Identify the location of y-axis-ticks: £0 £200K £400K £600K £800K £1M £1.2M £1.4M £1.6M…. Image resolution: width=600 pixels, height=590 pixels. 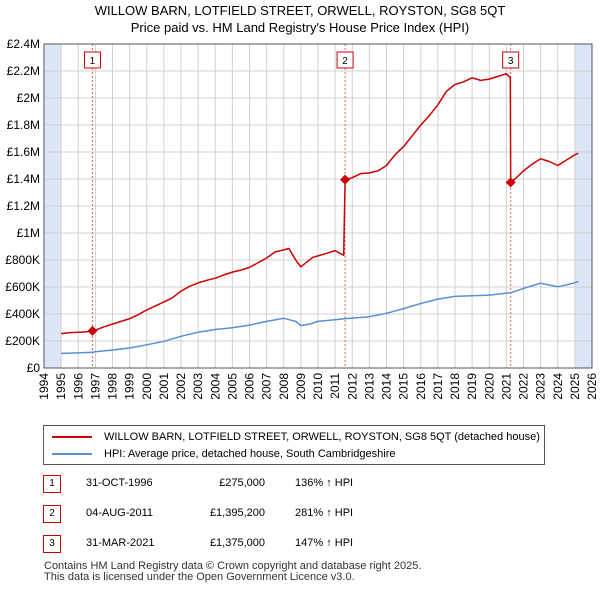
(22, 206).